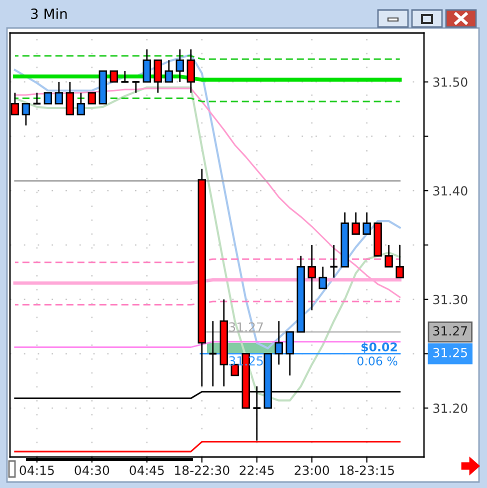 Image resolution: width=487 pixels, height=488 pixels. Describe the element at coordinates (92, 471) in the screenshot. I see `x-tick-label: 04:30` at that location.